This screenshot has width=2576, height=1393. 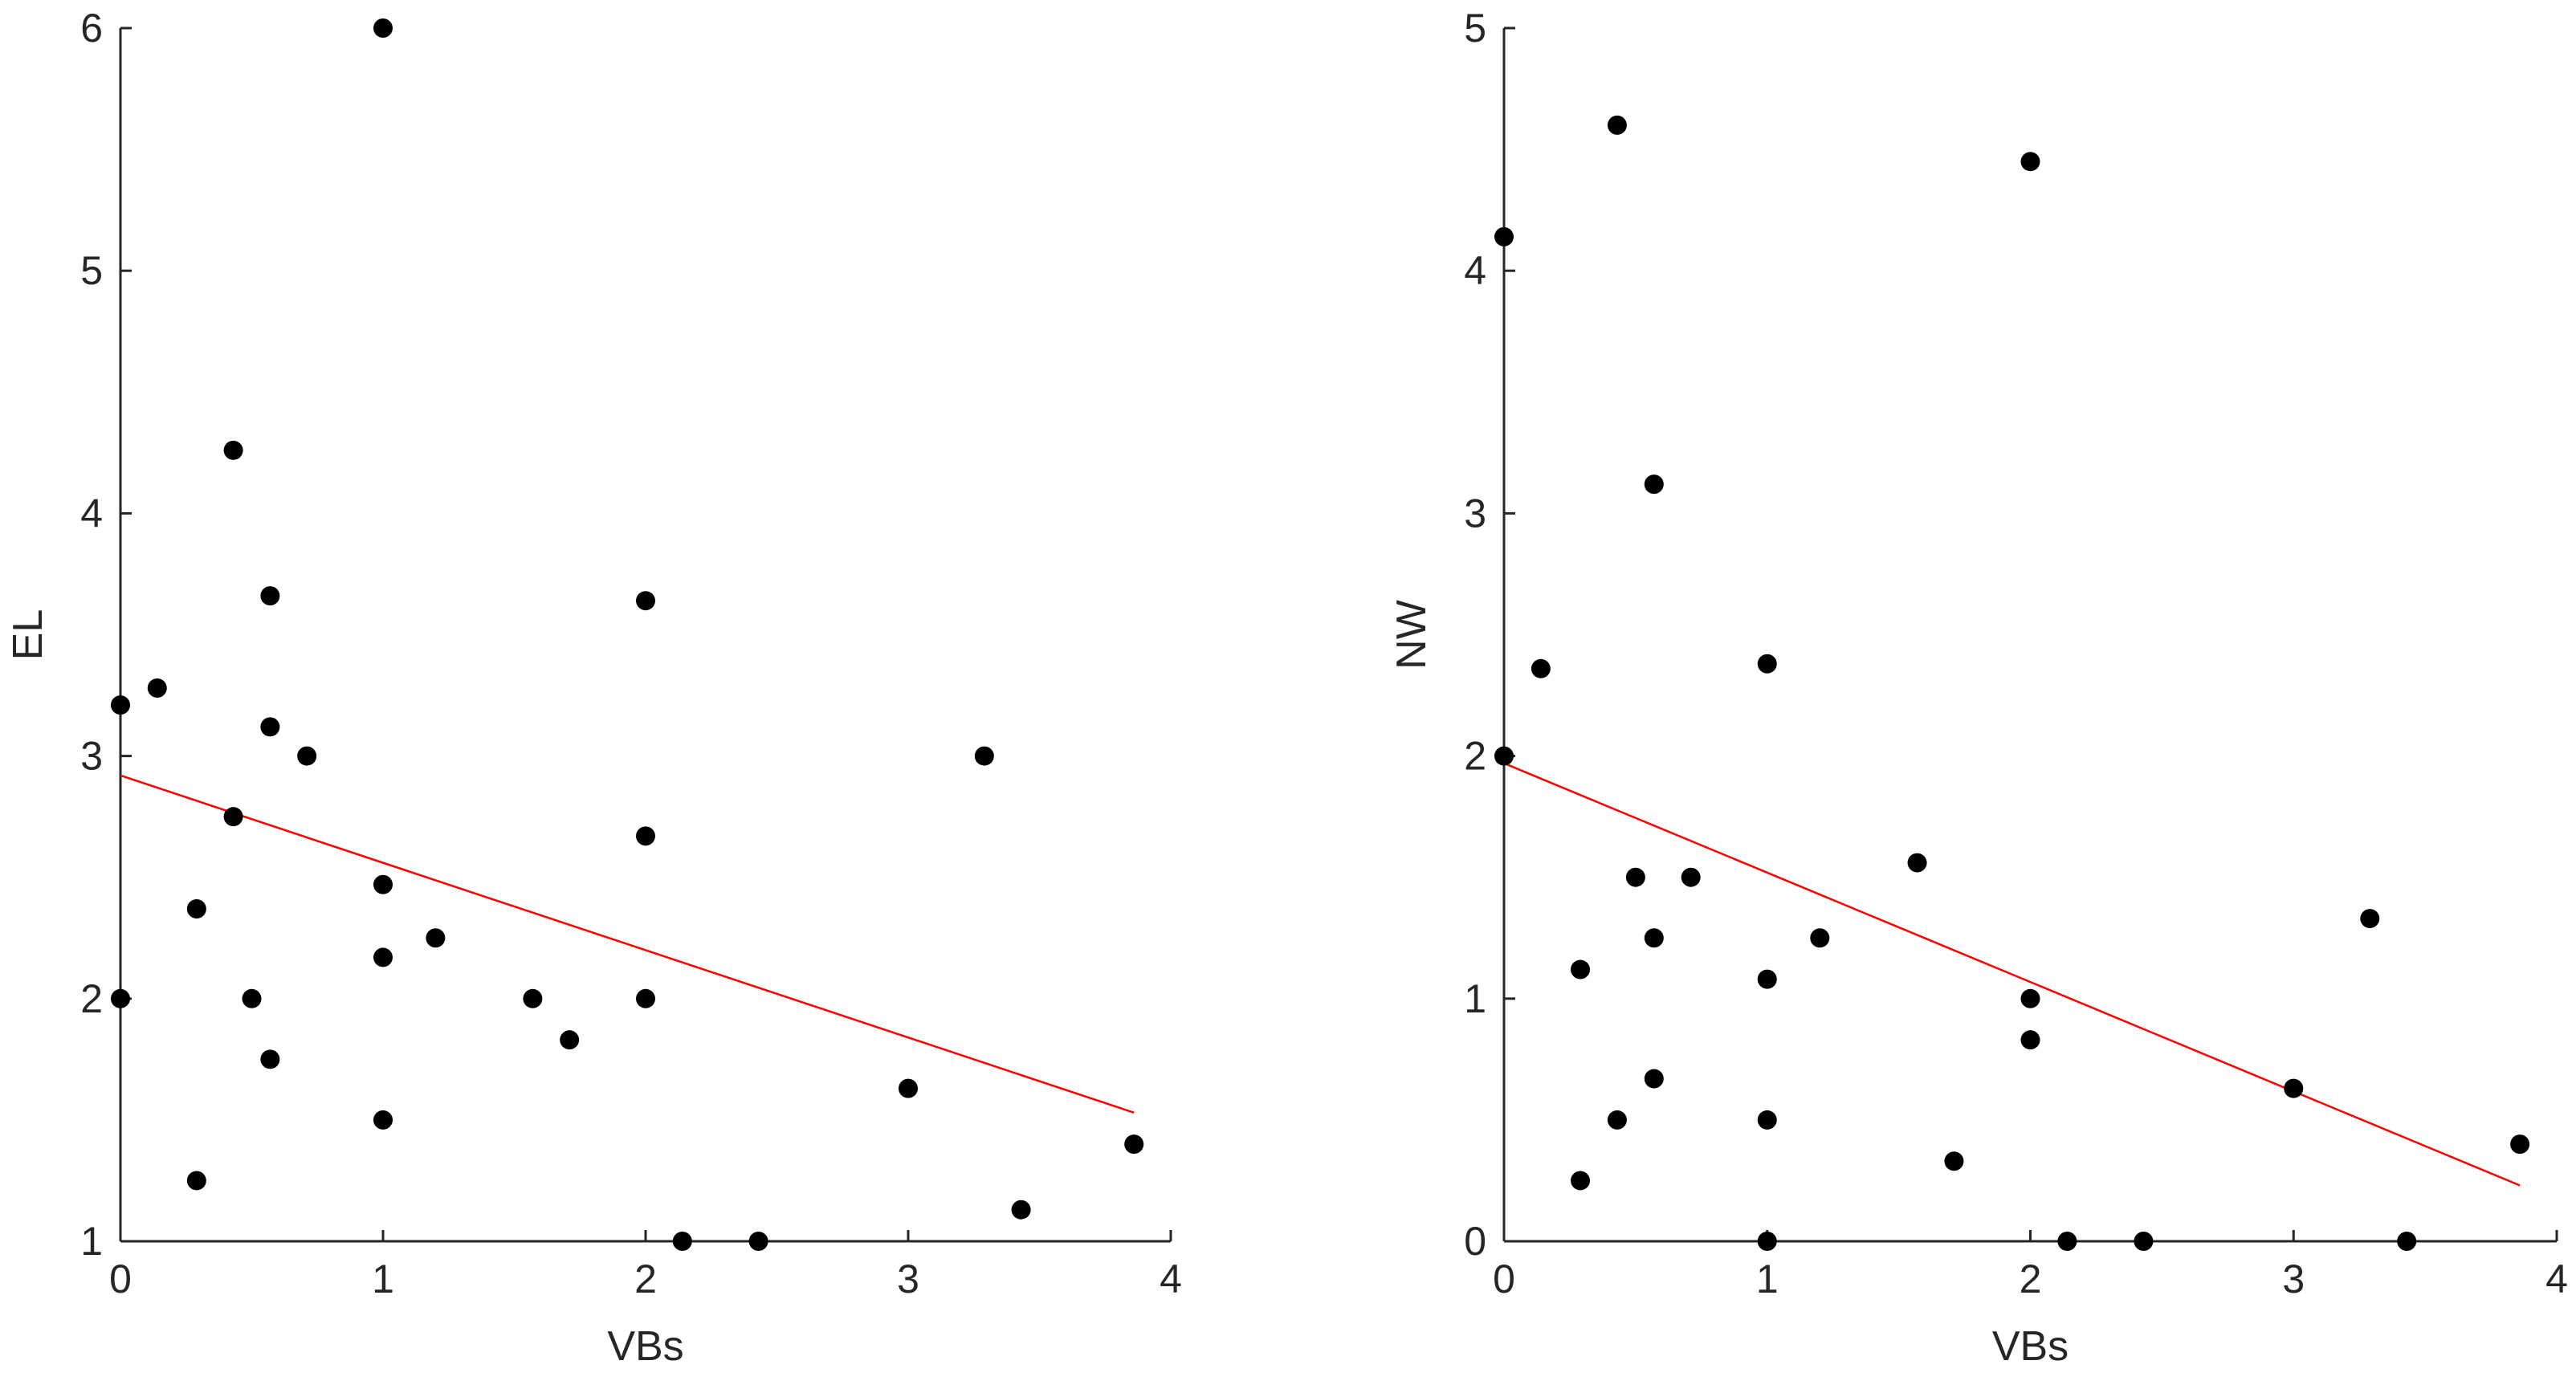 What do you see at coordinates (1411, 635) in the screenshot?
I see `y-axis-label: NW` at bounding box center [1411, 635].